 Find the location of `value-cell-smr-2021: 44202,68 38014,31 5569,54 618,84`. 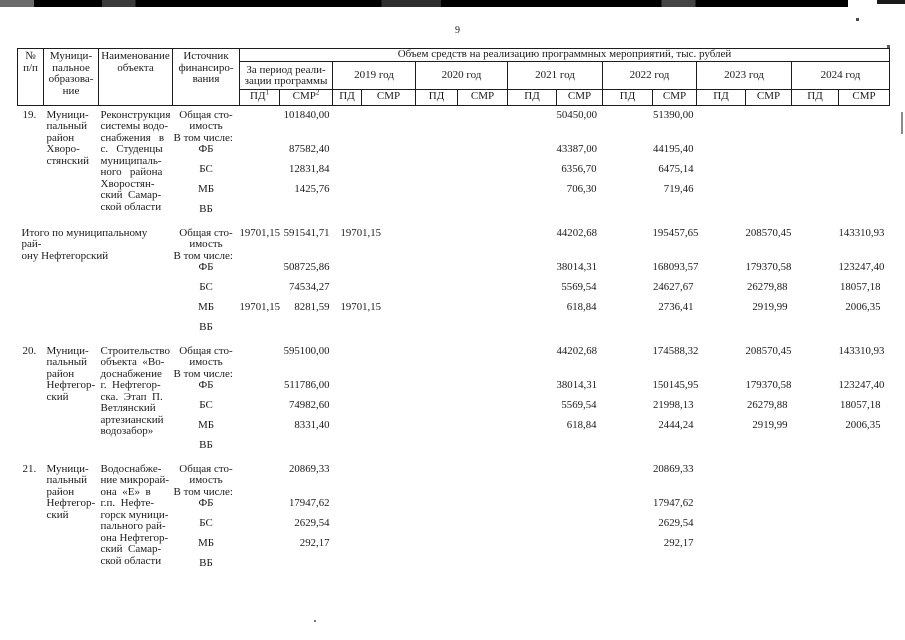

value-cell-smr-2021: 44202,68 38014,31 5569,54 618,84 is located at coordinates (580, 283).